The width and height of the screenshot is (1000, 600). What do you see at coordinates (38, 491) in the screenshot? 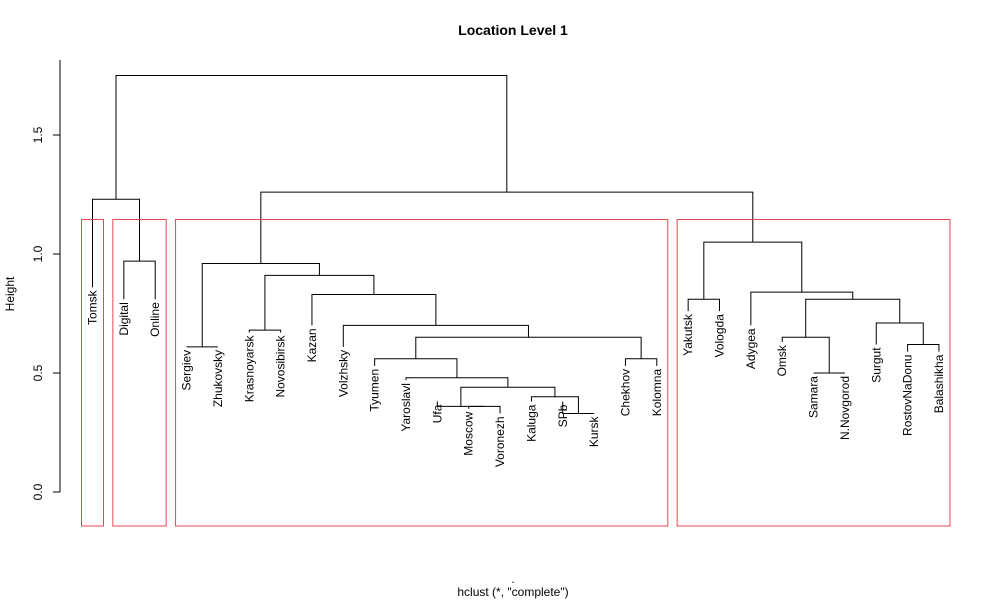
I see `y-tick-label: 0.0` at bounding box center [38, 491].